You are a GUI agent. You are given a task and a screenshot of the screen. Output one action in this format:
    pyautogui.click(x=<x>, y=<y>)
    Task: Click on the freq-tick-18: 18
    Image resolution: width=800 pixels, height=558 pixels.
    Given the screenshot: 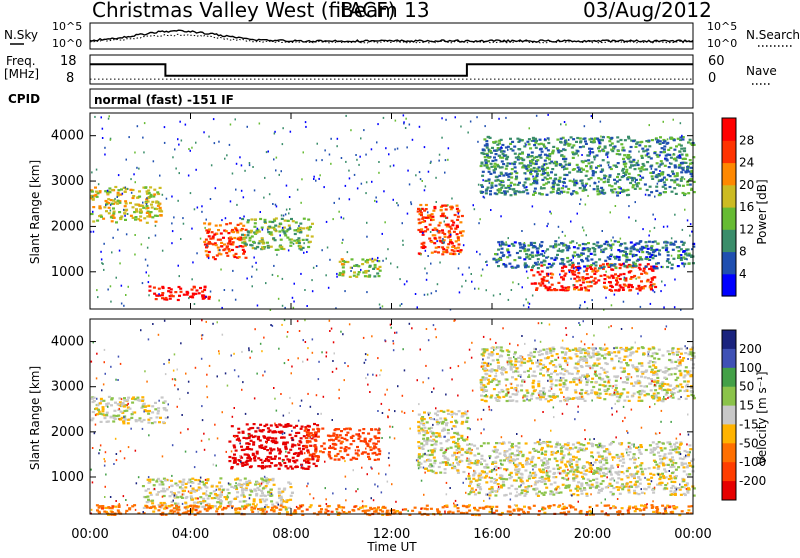 What is the action you would take?
    pyautogui.click(x=68, y=61)
    